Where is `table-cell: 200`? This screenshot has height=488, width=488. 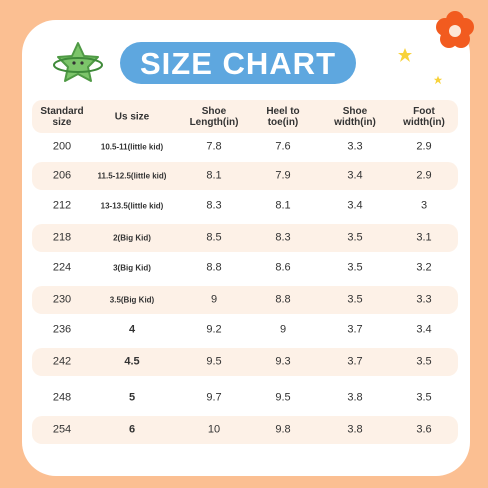
table-cell: 200 is located at coordinates (62, 146).